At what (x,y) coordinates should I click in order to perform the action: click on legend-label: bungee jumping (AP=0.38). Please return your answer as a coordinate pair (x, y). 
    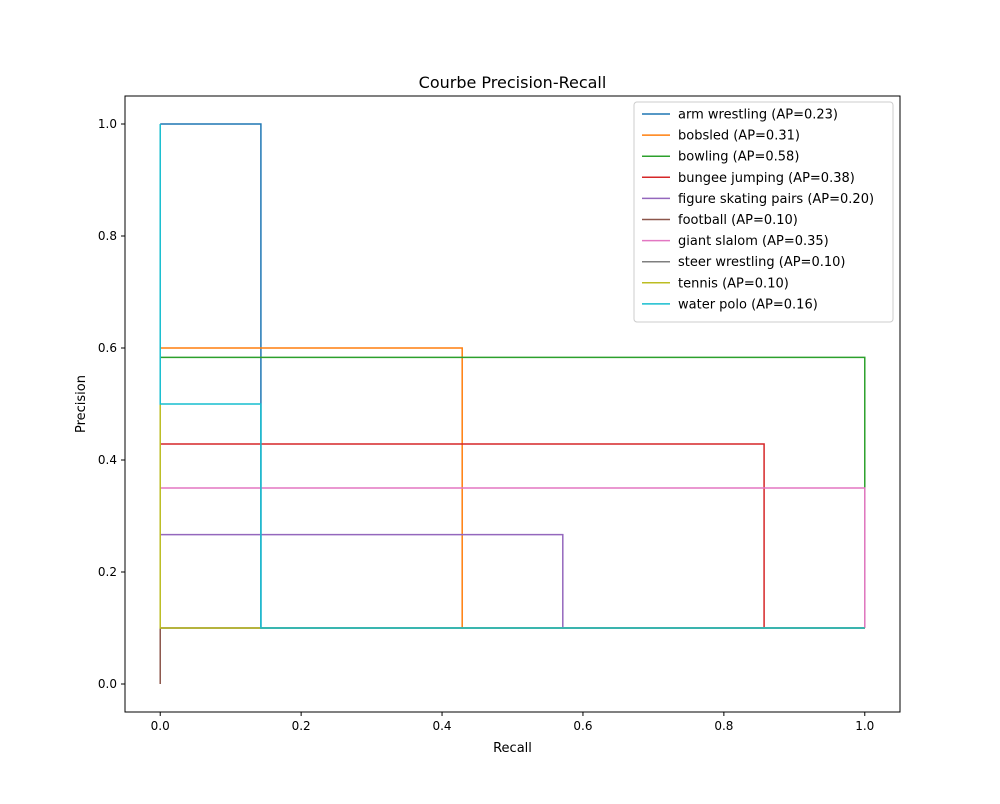
    Looking at the image, I should click on (766, 178).